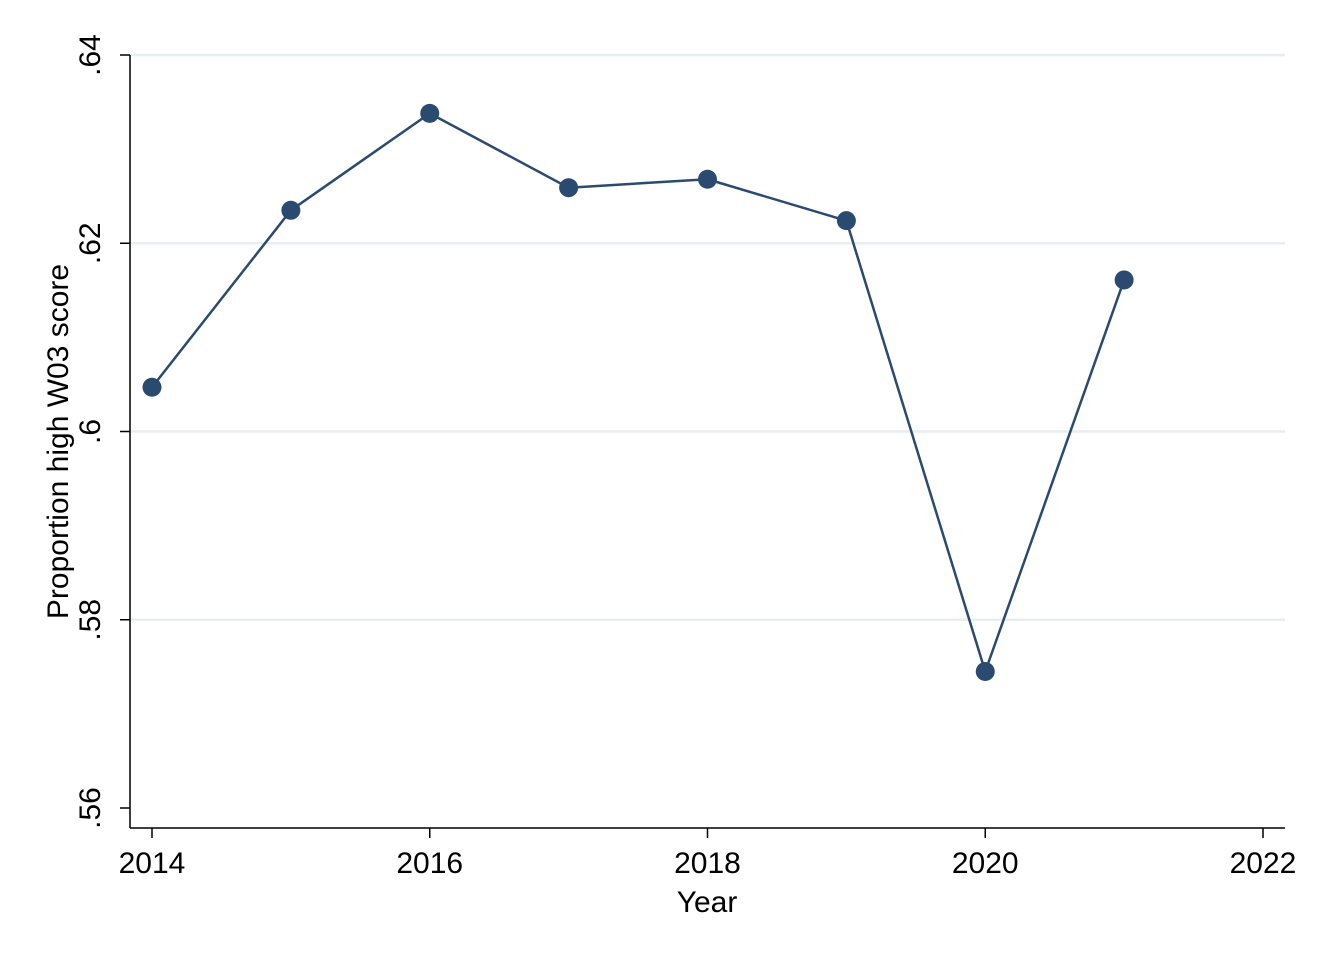 The width and height of the screenshot is (1320, 960). What do you see at coordinates (90, 55) in the screenshot?
I see `y-tick-label: .64` at bounding box center [90, 55].